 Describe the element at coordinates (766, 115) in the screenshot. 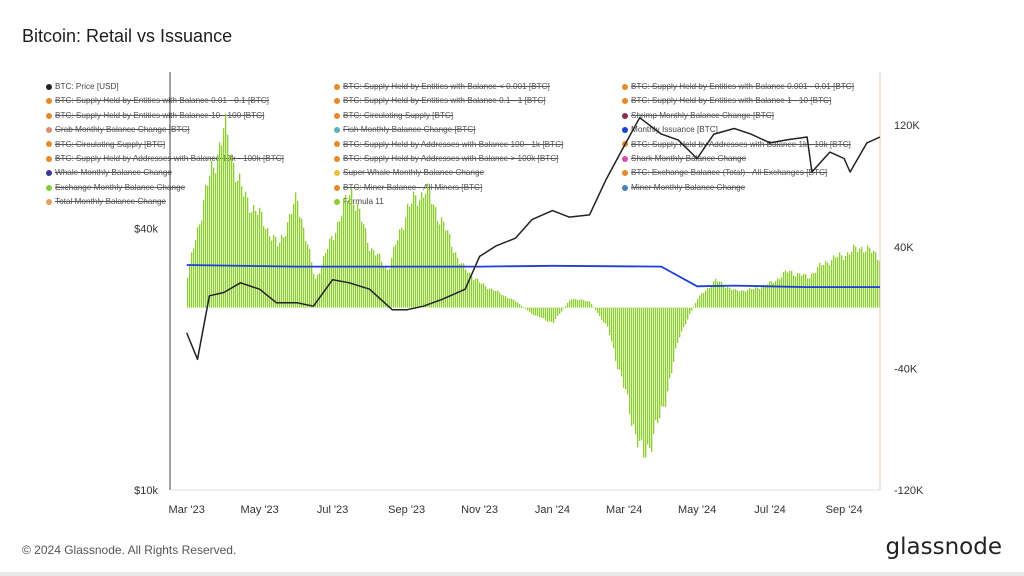

I see `legend-item: Shrimp Monthly Balance Change [BTC]` at that location.